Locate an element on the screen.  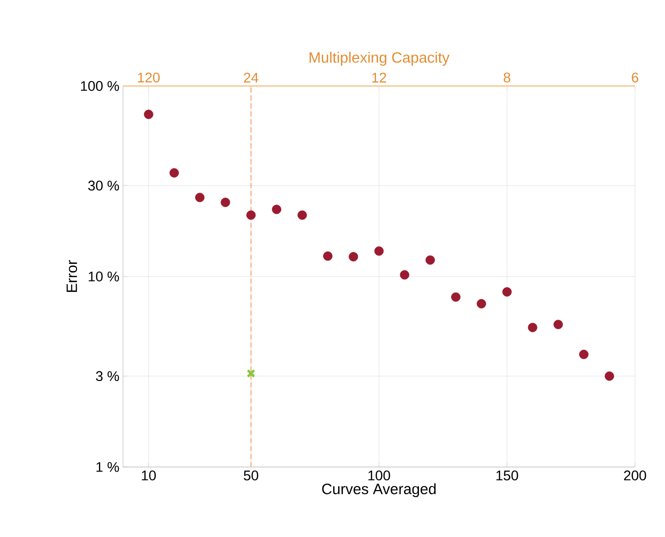
text: 8 is located at coordinates (507, 77).